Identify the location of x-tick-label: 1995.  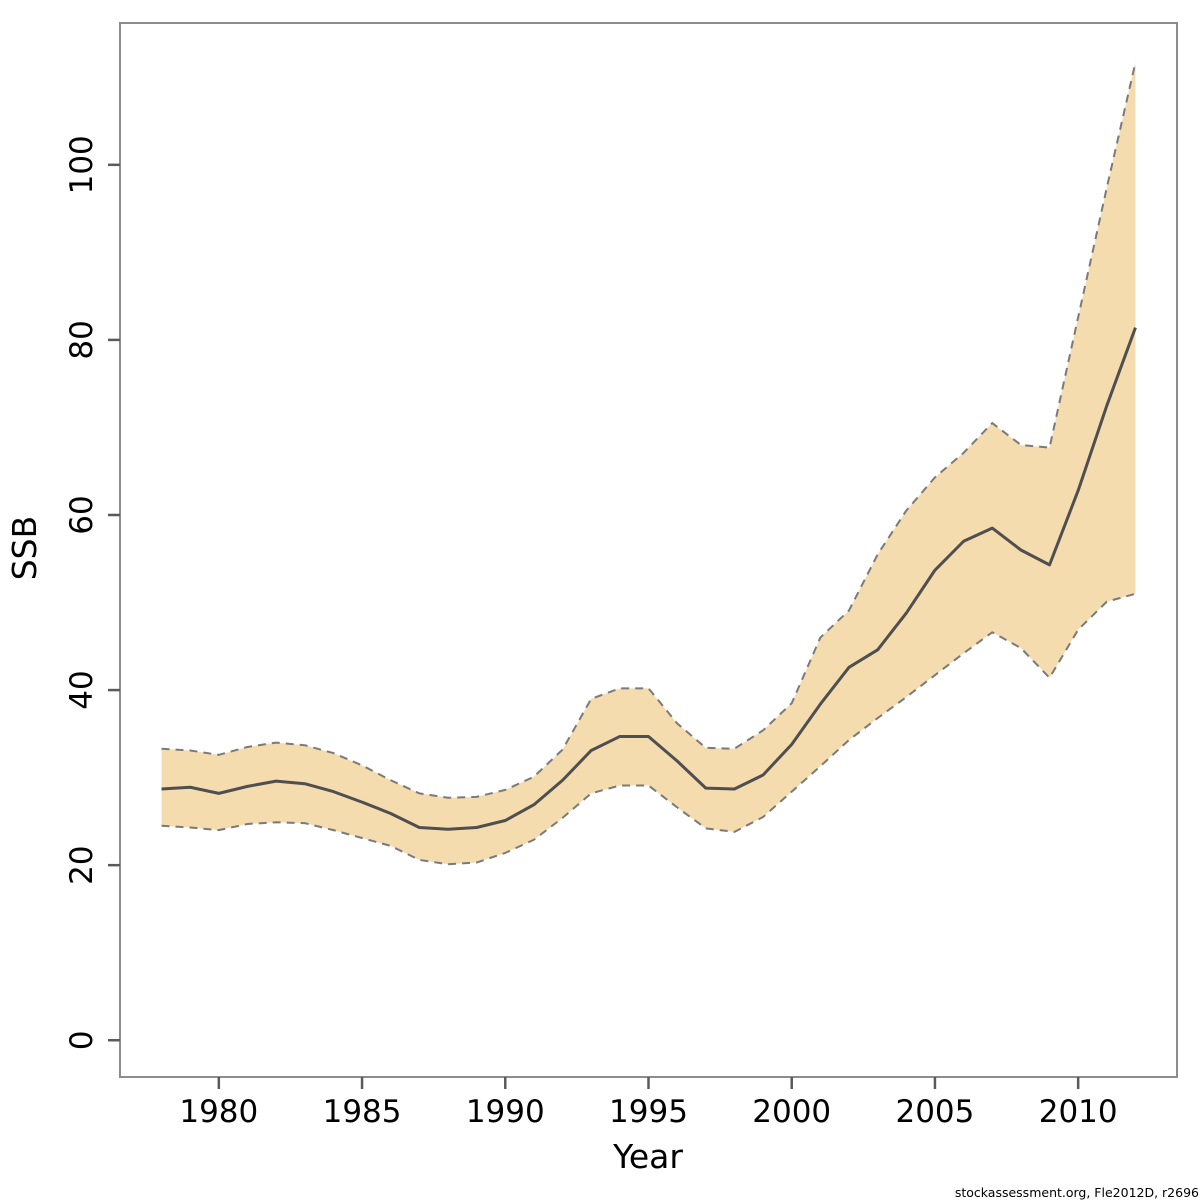
(648, 1112).